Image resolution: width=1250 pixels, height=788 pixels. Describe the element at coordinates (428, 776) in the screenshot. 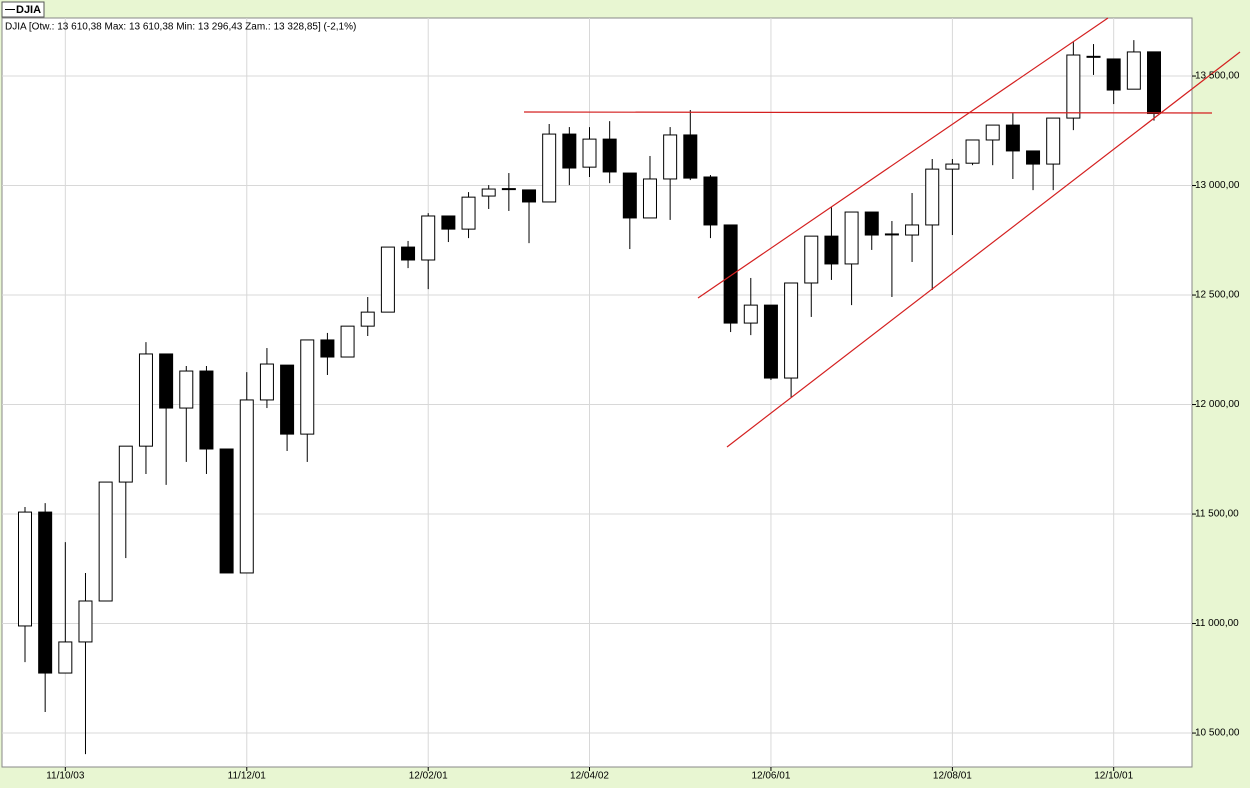

I see `x-tick-label: 12/02/01` at that location.